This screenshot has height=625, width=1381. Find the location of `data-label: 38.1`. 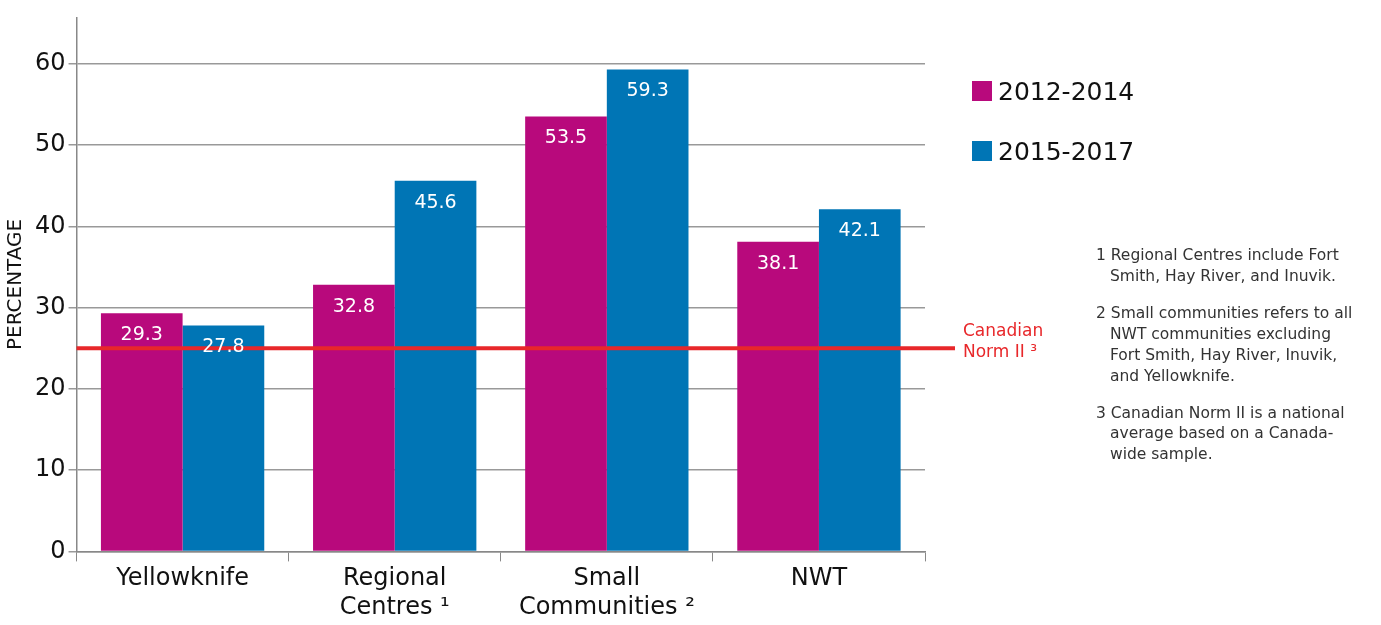

data-label: 38.1 is located at coordinates (778, 261).